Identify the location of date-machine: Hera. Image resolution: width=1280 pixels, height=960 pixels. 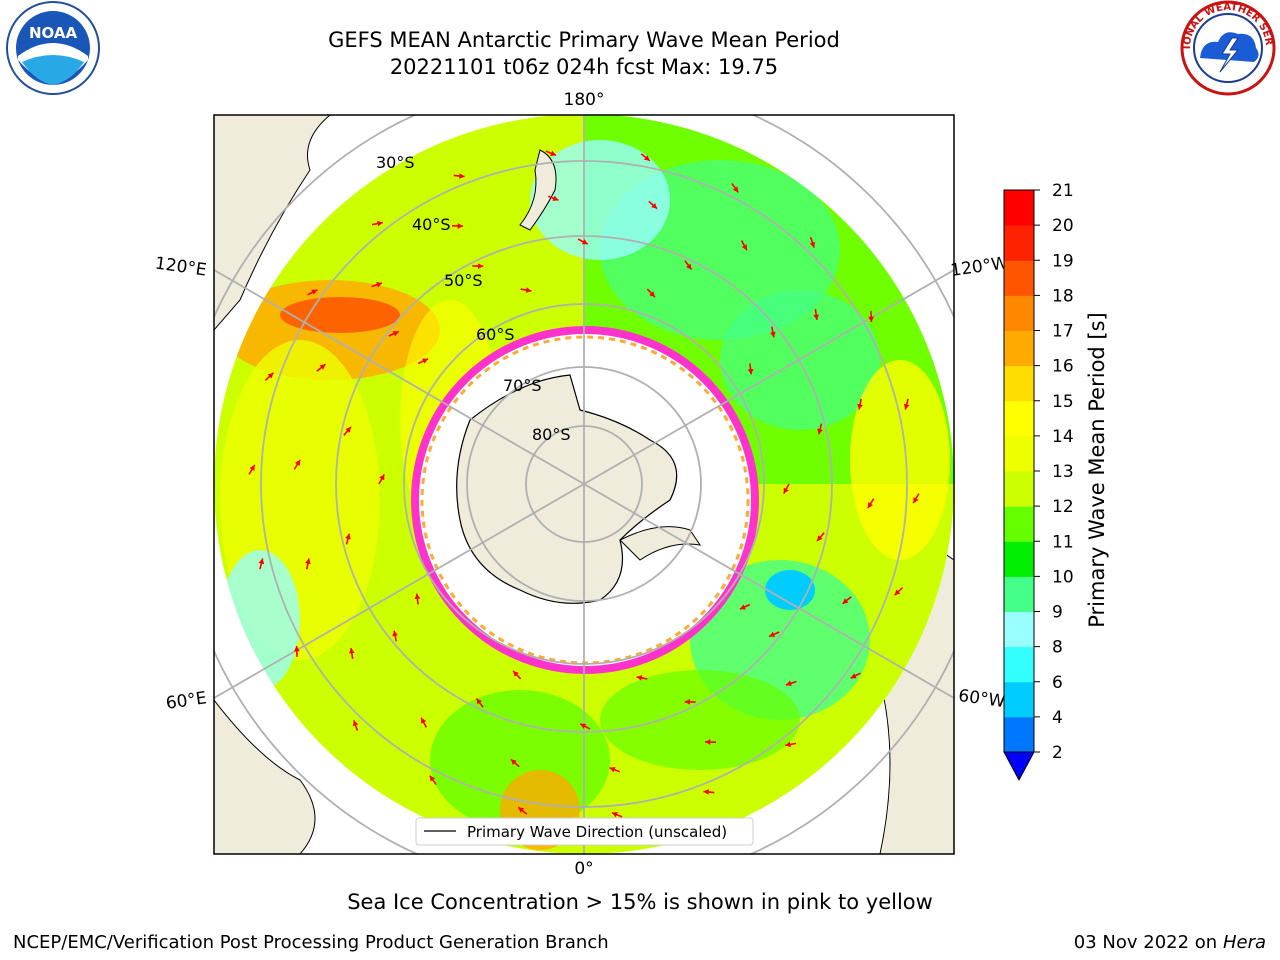
(1244, 942).